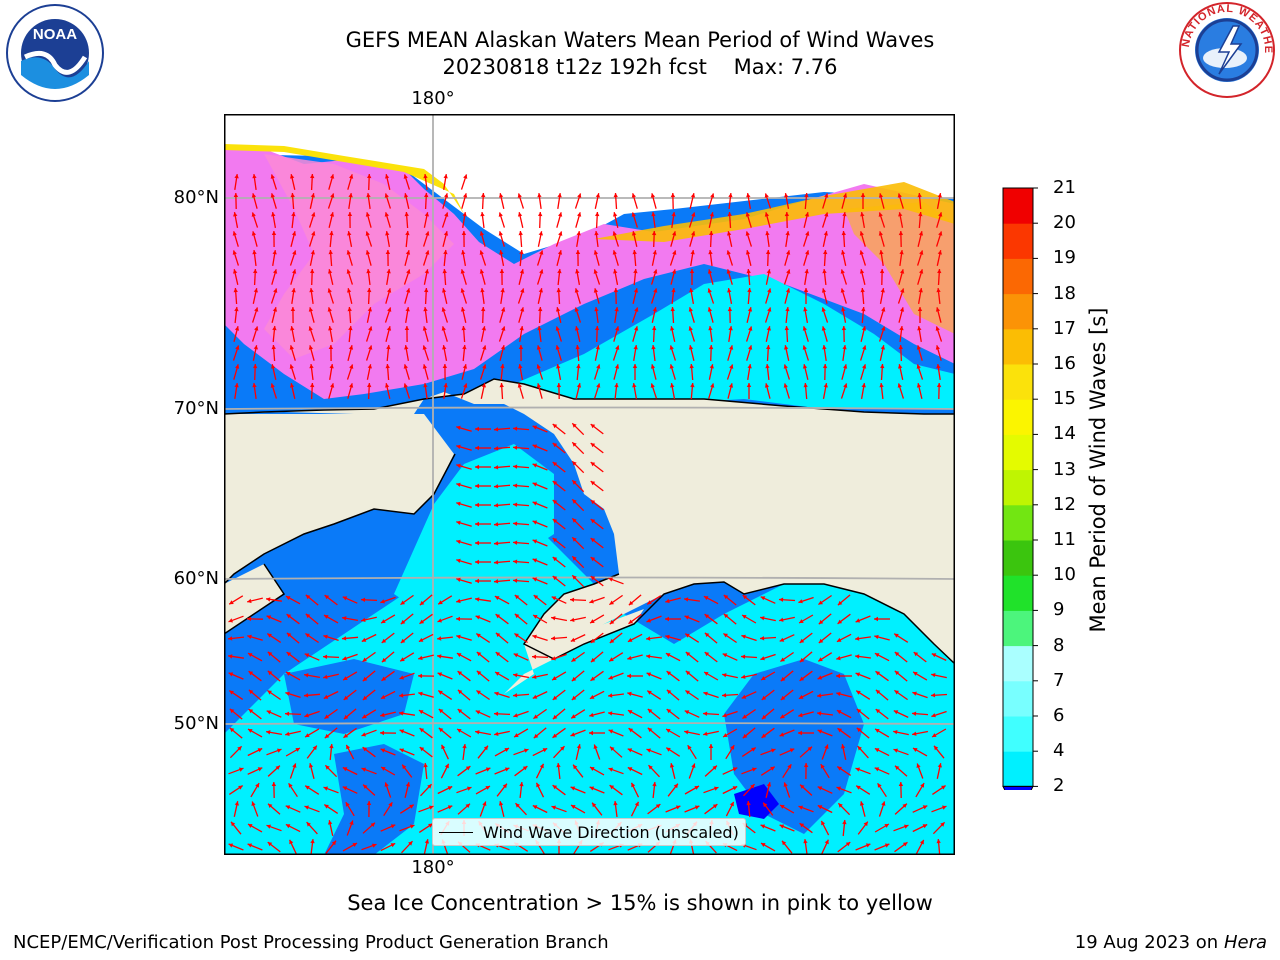 Image resolution: width=1280 pixels, height=960 pixels. Describe the element at coordinates (1064, 434) in the screenshot. I see `colorbar-tick-label: 14` at that location.